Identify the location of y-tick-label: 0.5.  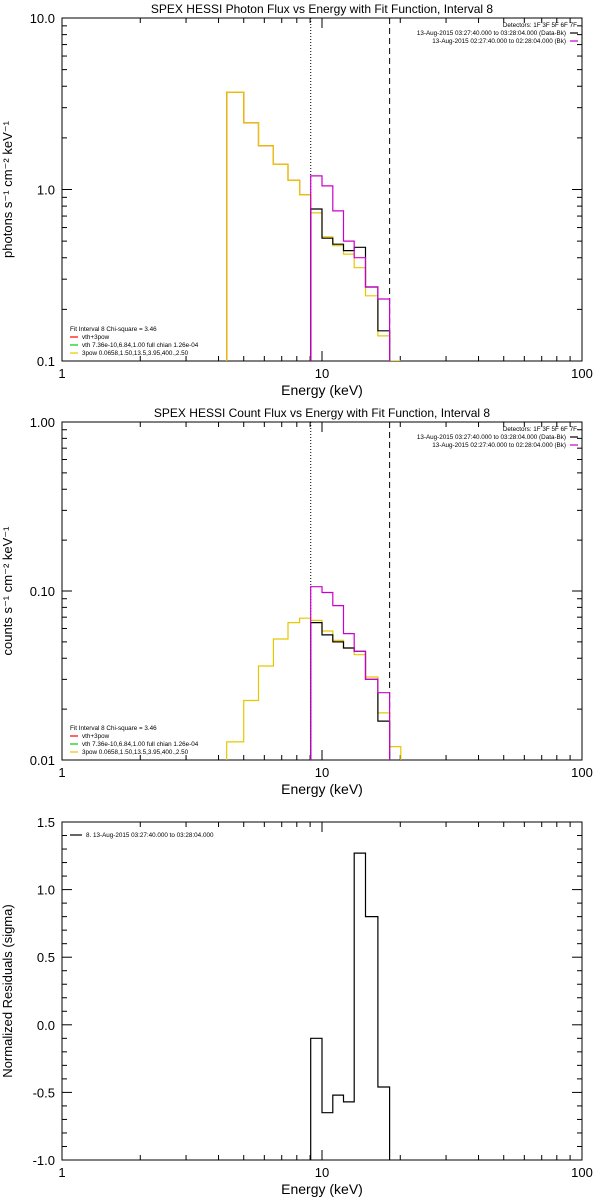
(46, 957).